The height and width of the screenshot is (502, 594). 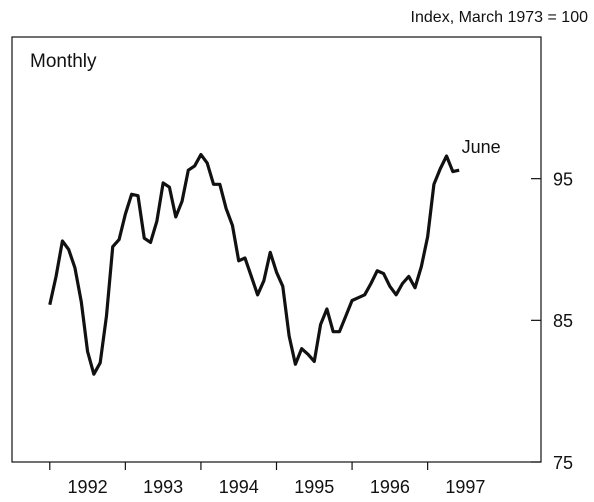 What do you see at coordinates (465, 487) in the screenshot?
I see `x-tick-label: 1997` at bounding box center [465, 487].